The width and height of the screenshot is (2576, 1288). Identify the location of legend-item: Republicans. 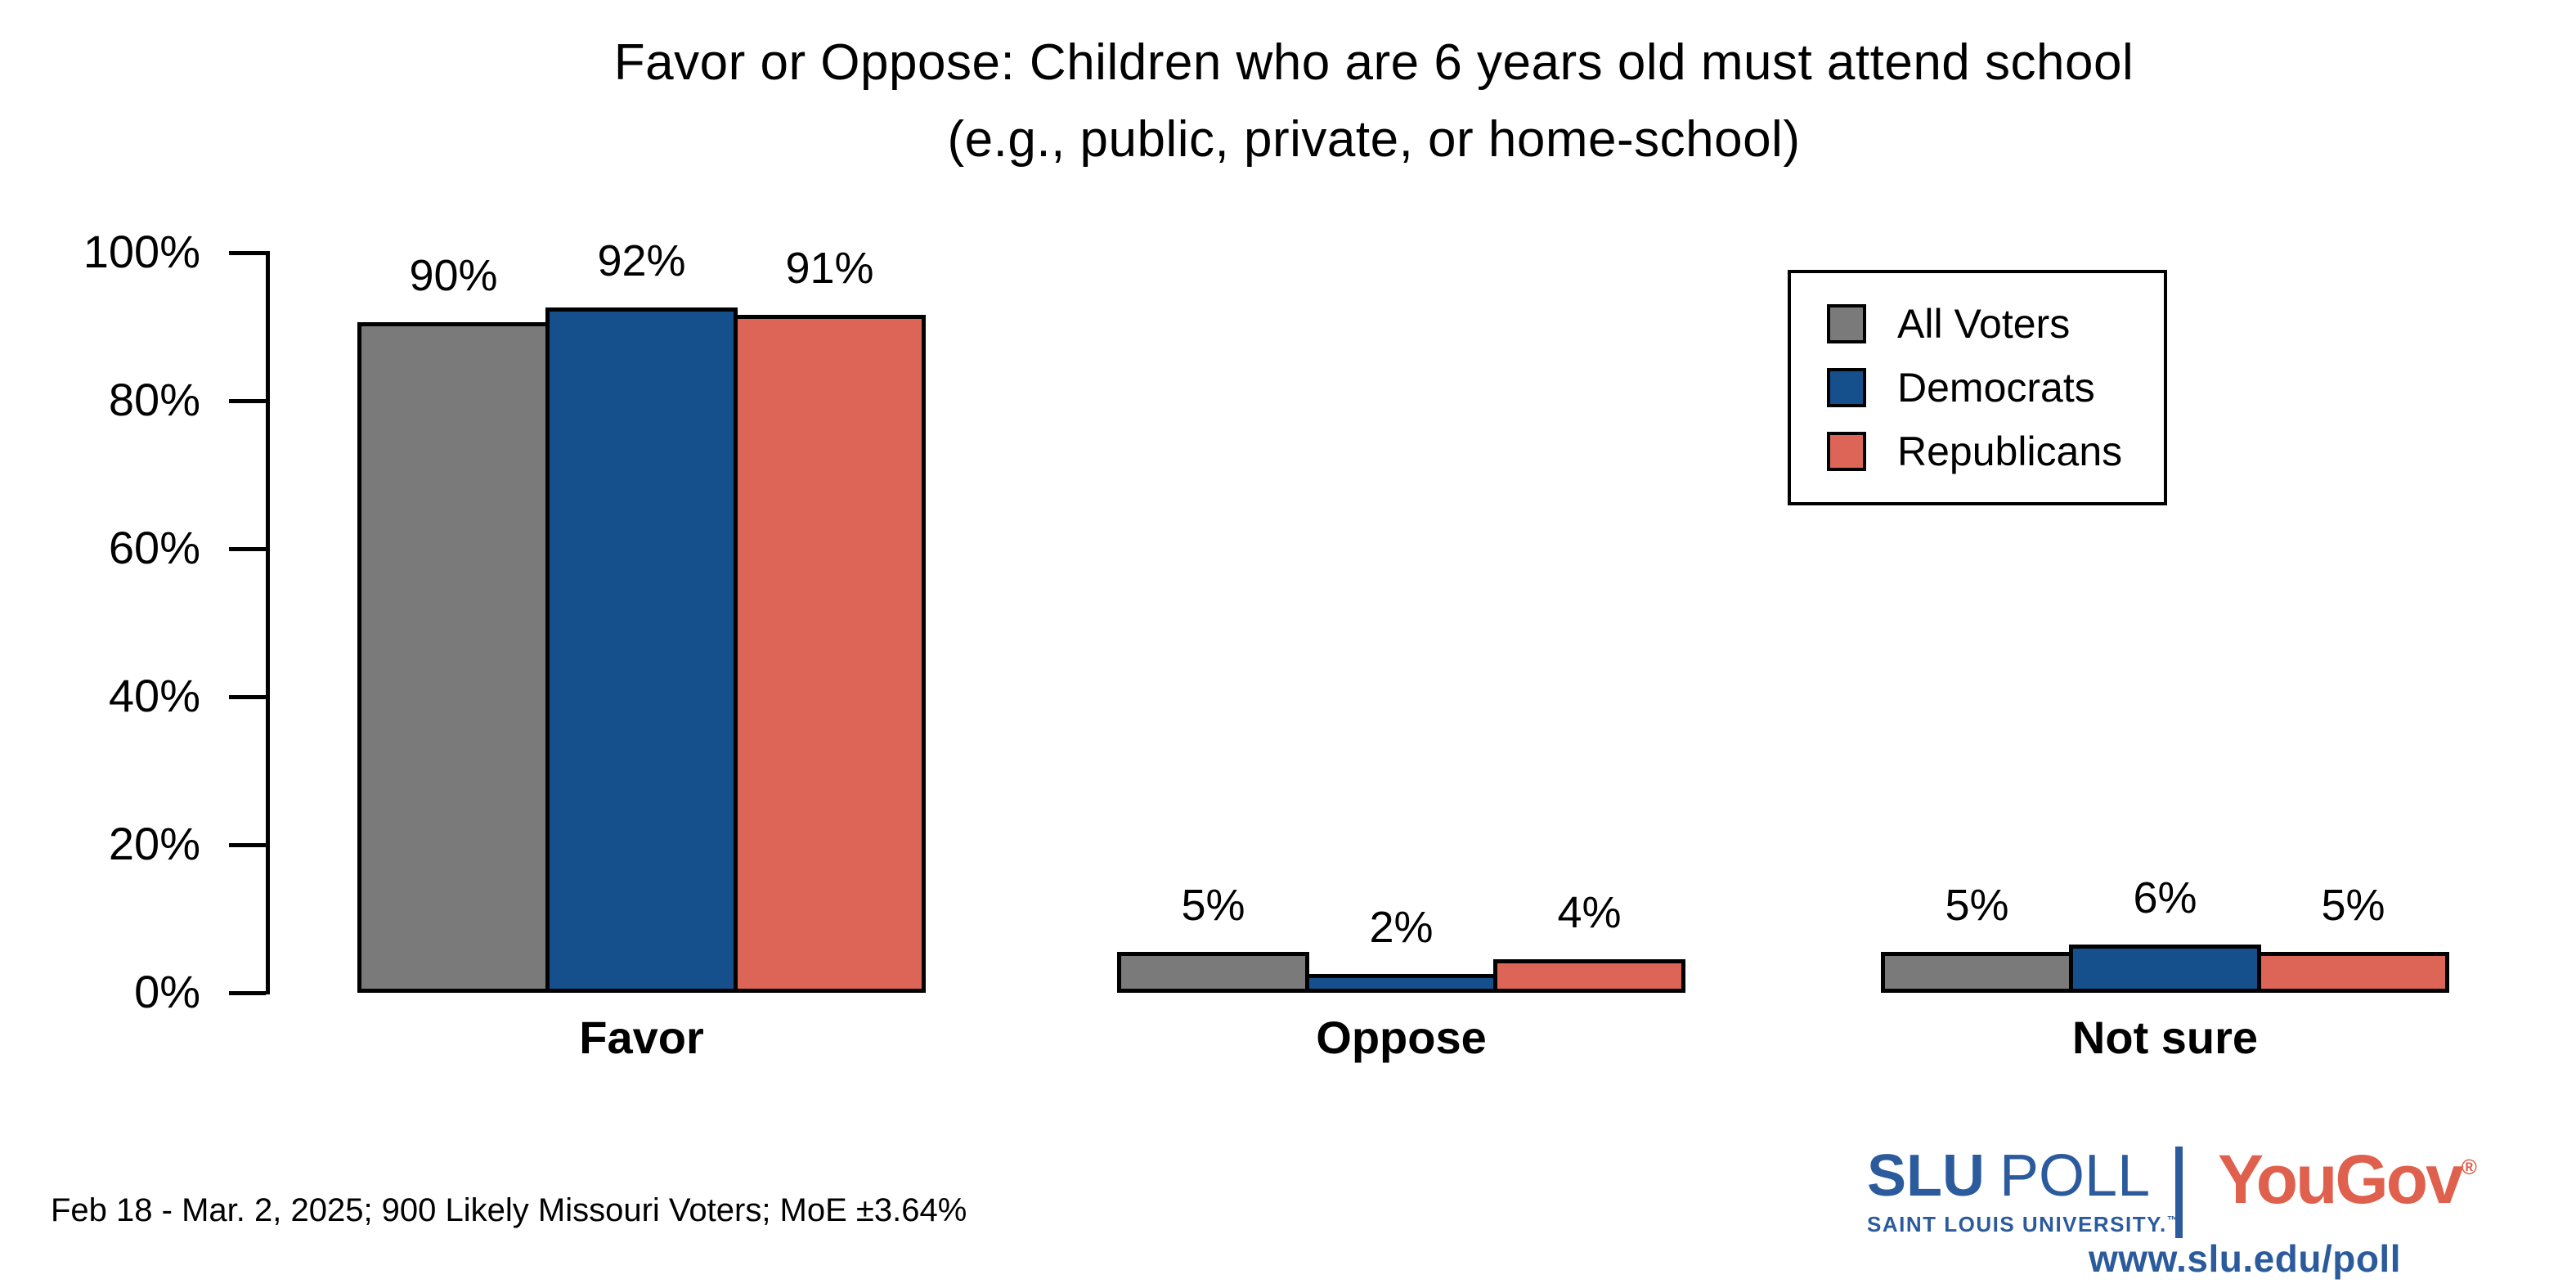
(1995, 451).